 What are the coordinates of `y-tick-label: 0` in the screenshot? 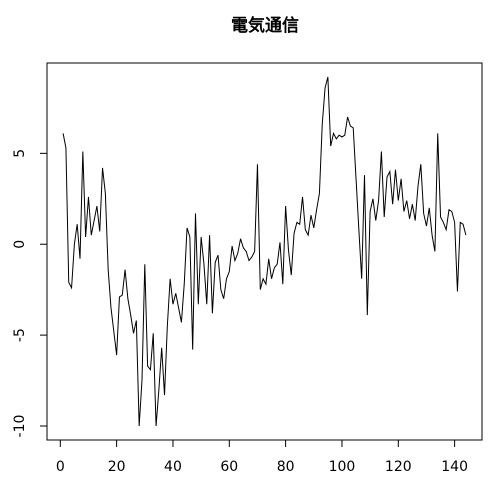 It's located at (20, 244).